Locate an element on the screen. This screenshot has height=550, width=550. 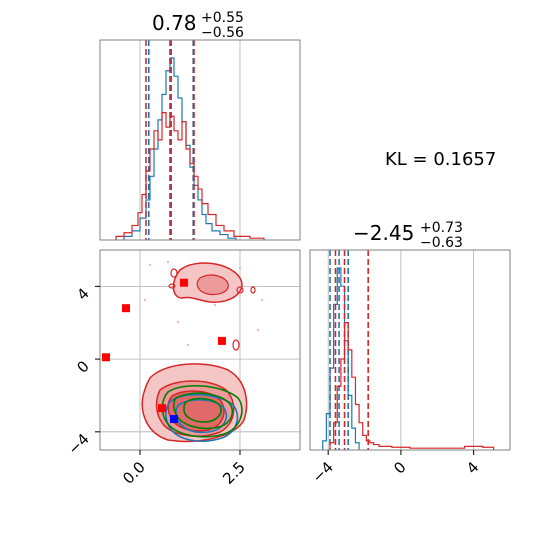
y-tick-label: −4 is located at coordinates (78, 444).